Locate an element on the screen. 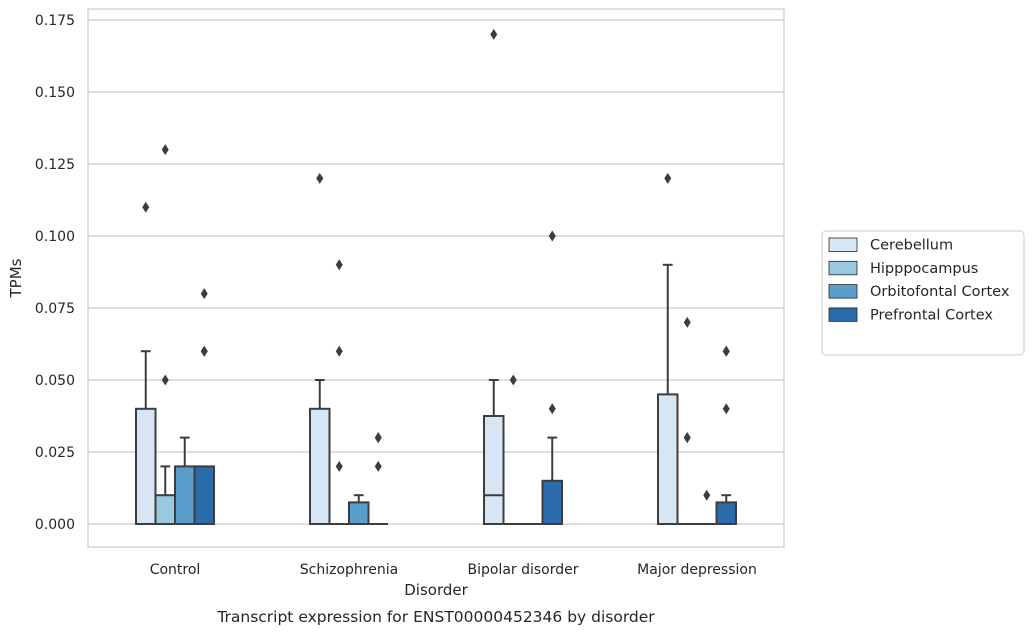 Image resolution: width=1033 pixels, height=634 pixels. y-tick-label: 0.175 is located at coordinates (55, 21).